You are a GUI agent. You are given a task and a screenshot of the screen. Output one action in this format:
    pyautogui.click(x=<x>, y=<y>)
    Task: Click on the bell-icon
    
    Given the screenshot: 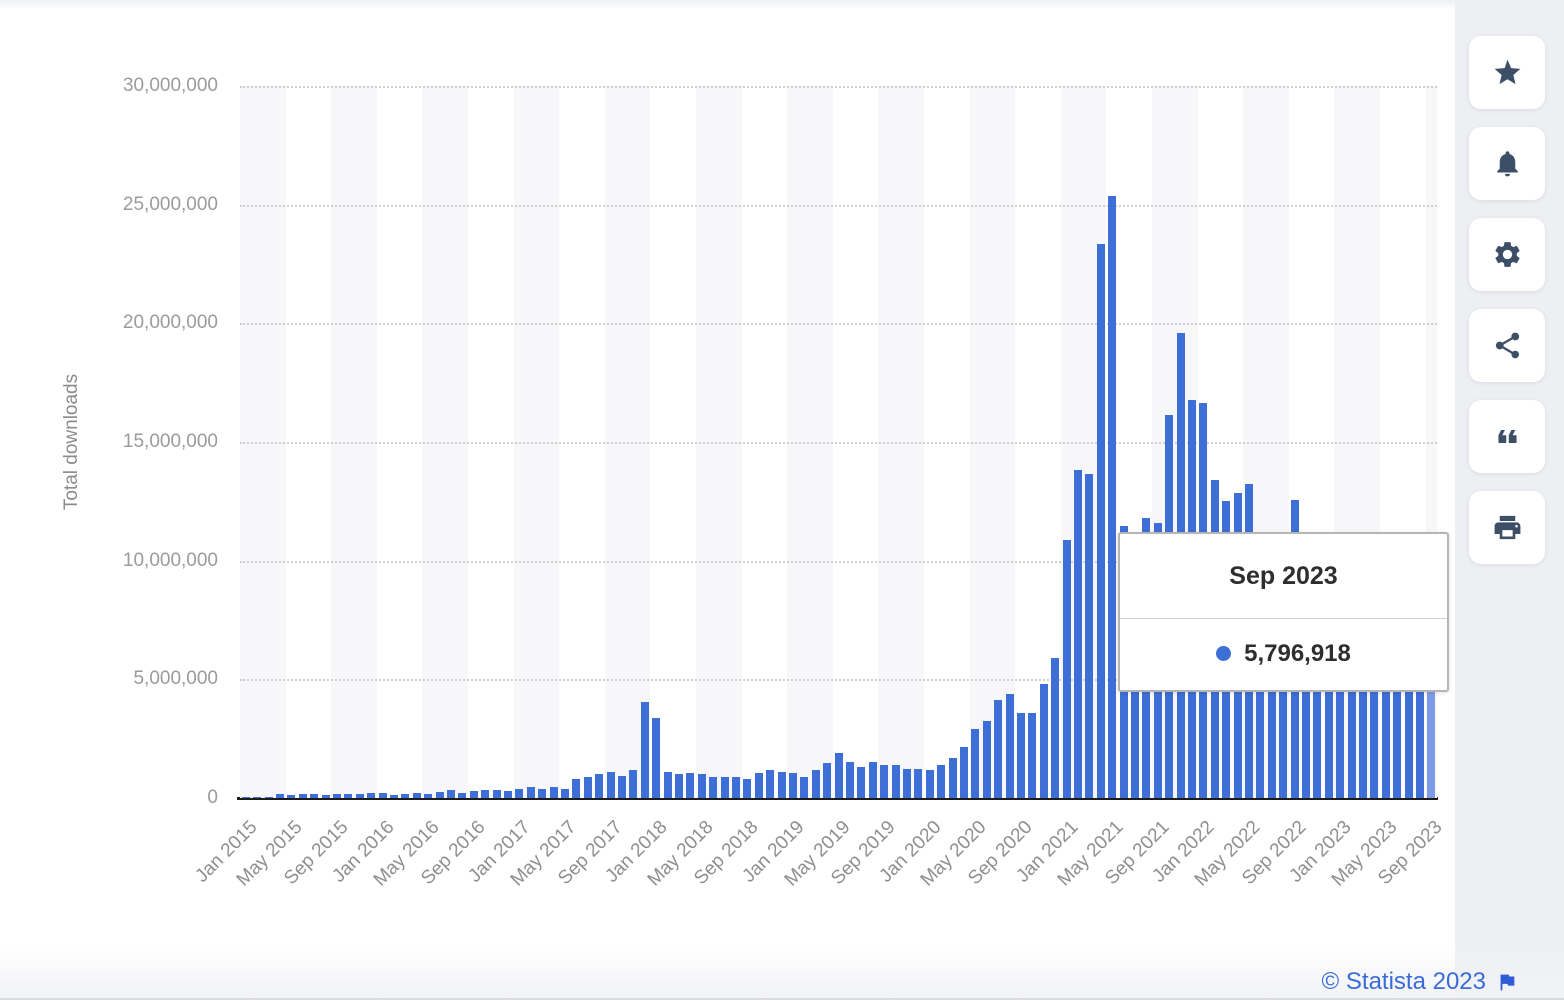 What is the action you would take?
    pyautogui.click(x=1507, y=164)
    